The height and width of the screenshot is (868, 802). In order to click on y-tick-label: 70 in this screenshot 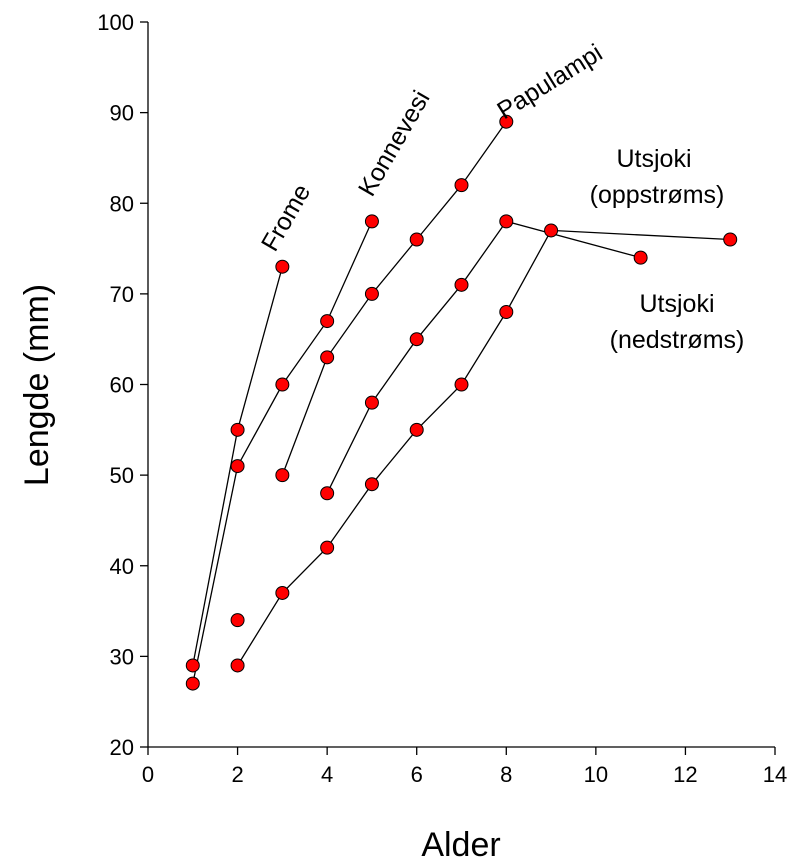, I will do `click(122, 294)`.